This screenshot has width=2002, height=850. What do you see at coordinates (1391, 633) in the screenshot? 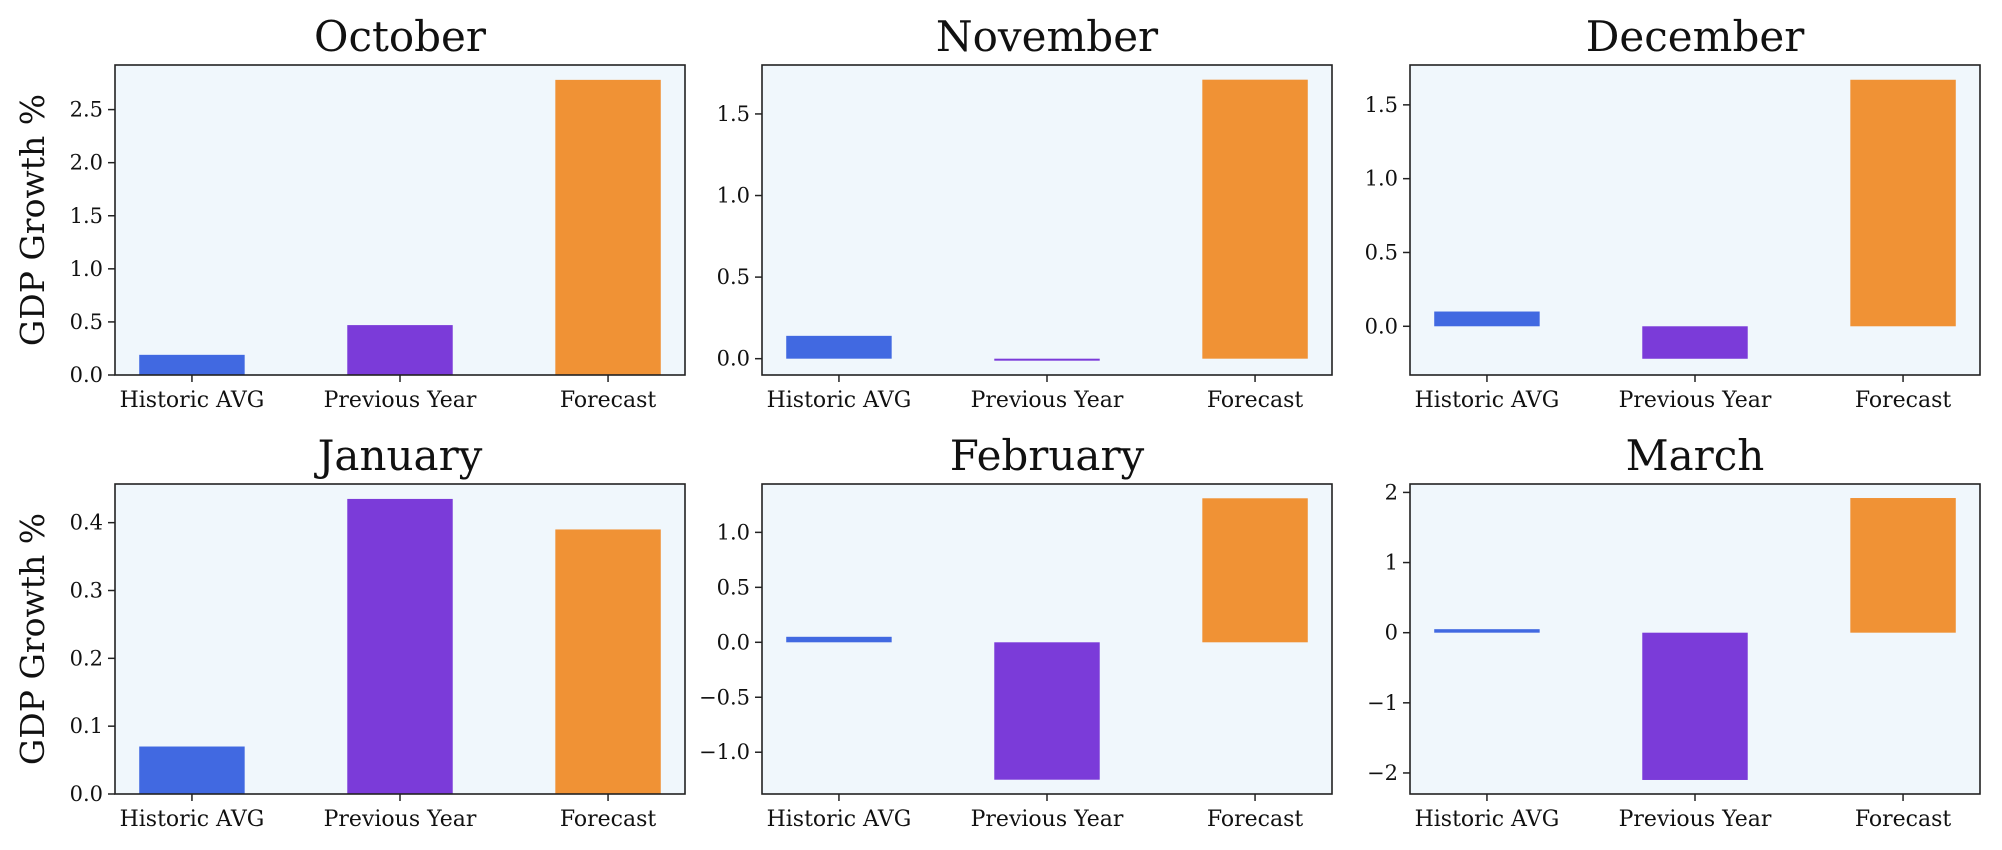
I see `y-tick-label: 0` at bounding box center [1391, 633].